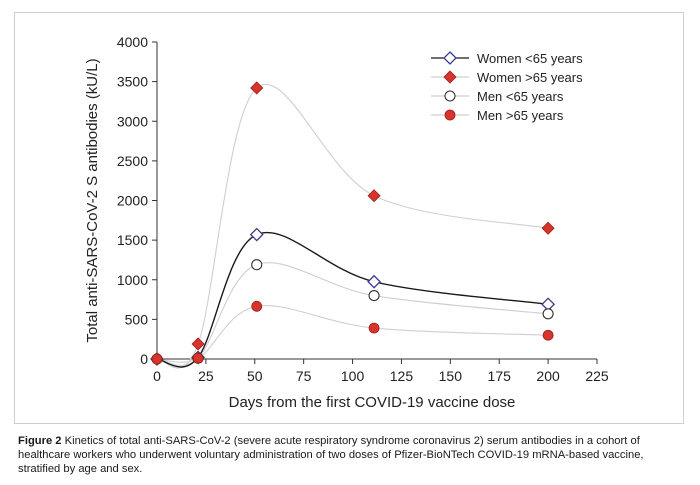 The image size is (700, 485). What do you see at coordinates (157, 376) in the screenshot?
I see `x-tick-label: 0` at bounding box center [157, 376].